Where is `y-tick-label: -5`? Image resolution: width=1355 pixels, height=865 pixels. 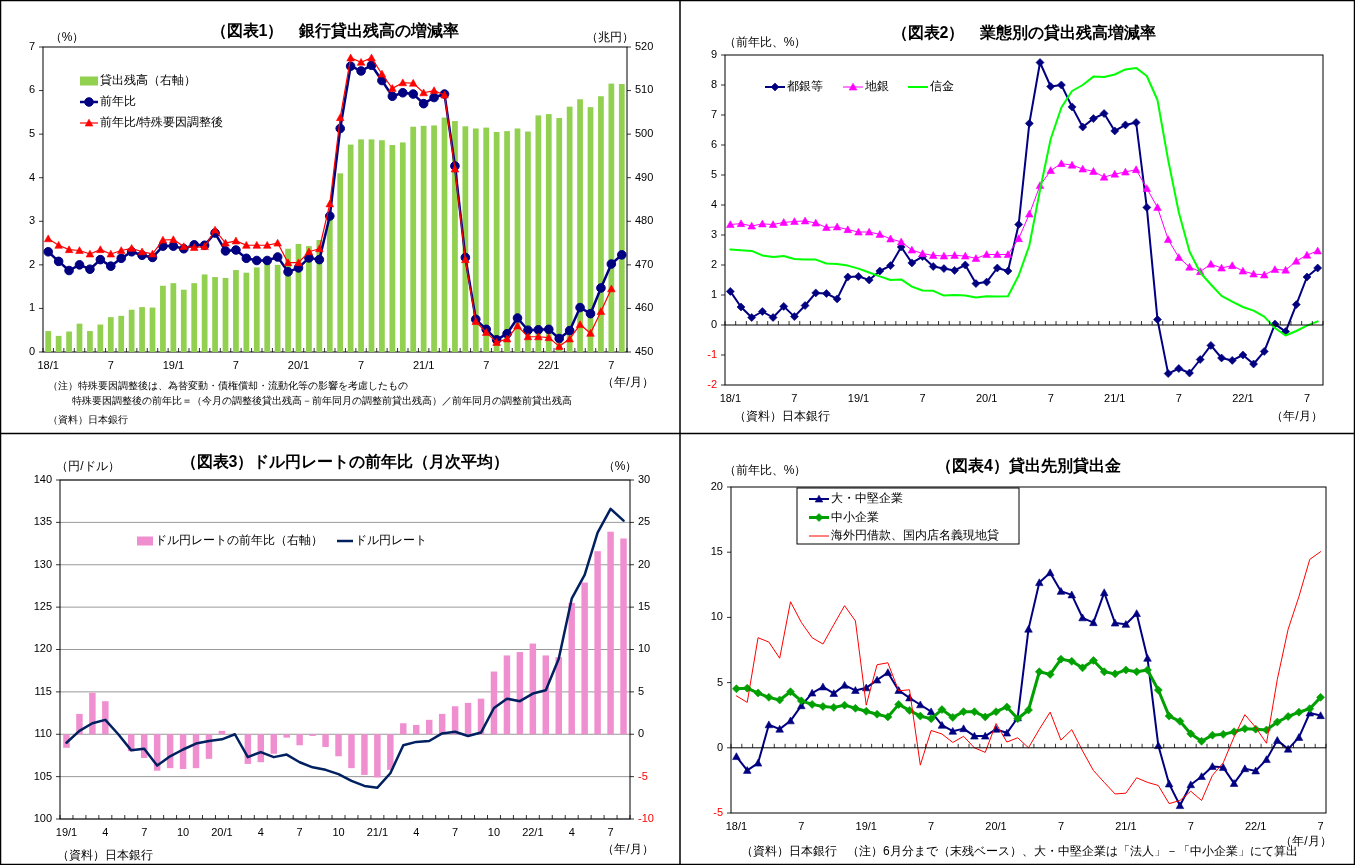
y-tick-label: -5 is located at coordinates (718, 811).